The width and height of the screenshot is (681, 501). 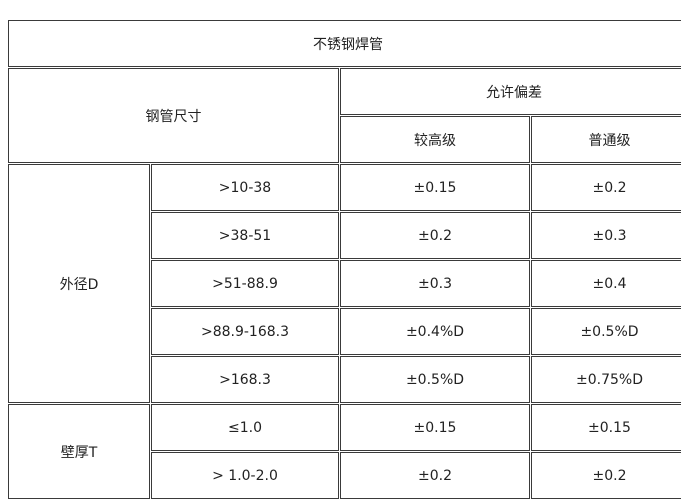 What do you see at coordinates (435, 139) in the screenshot?
I see `header-higher-grade: 较高级` at bounding box center [435, 139].